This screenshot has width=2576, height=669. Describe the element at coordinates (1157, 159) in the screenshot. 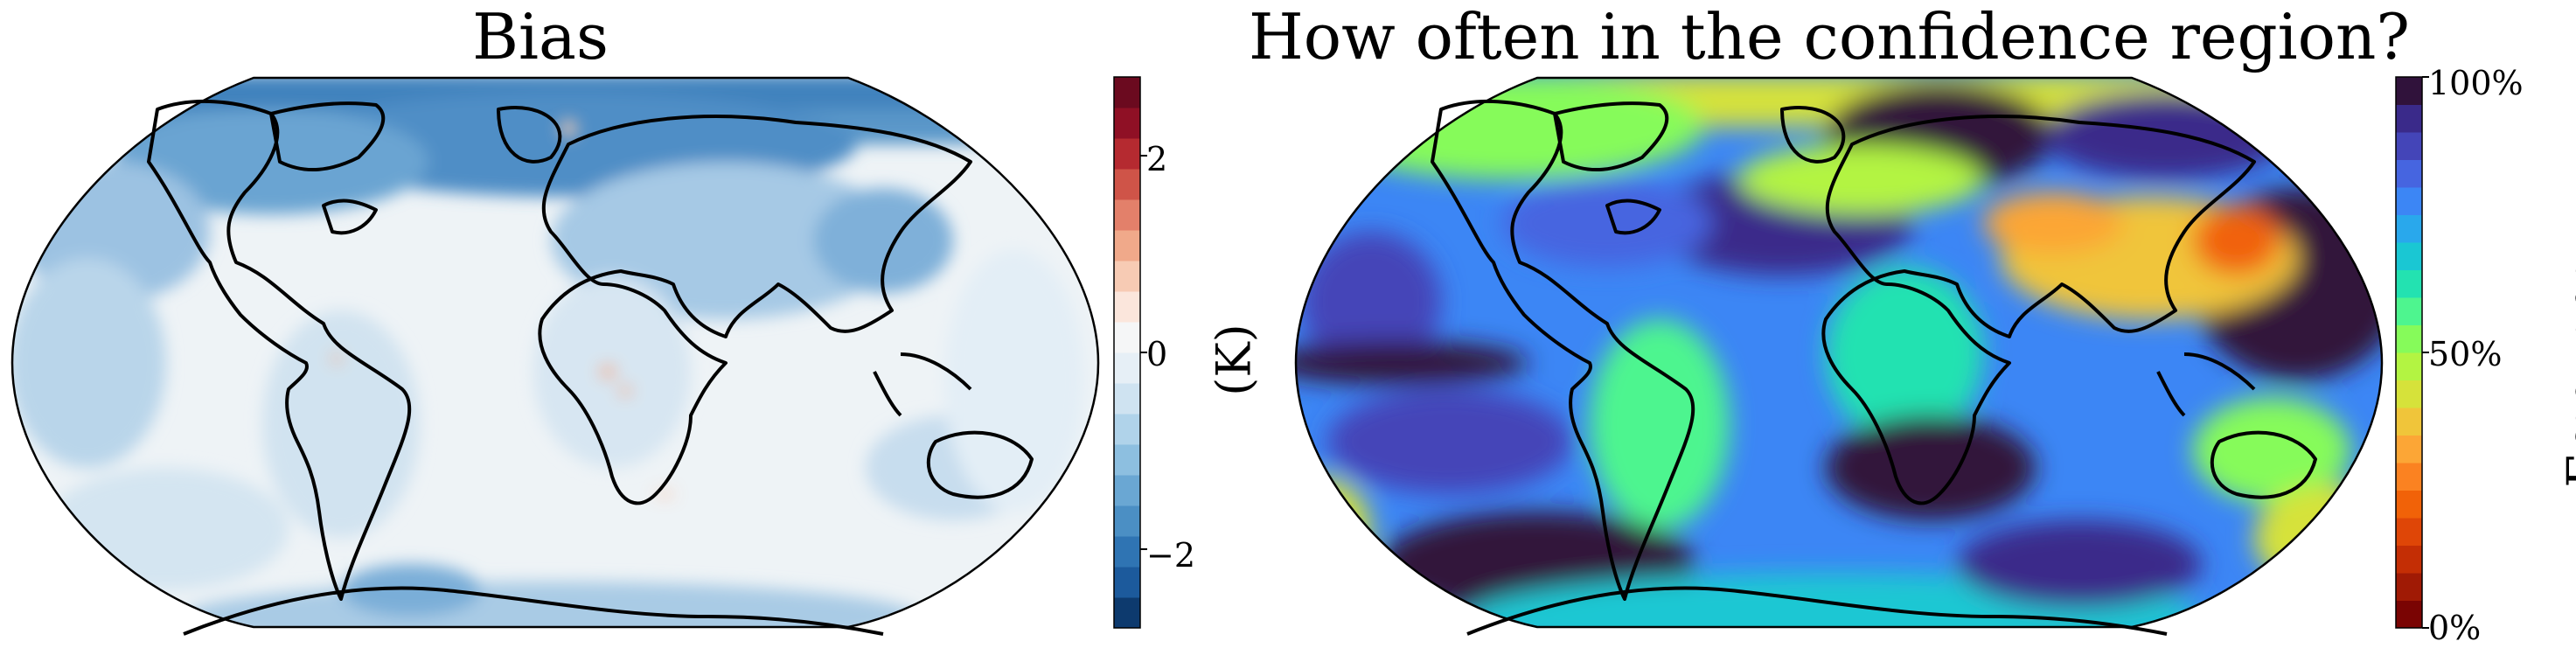

I see `left-colorbar-tick-2: 2` at that location.